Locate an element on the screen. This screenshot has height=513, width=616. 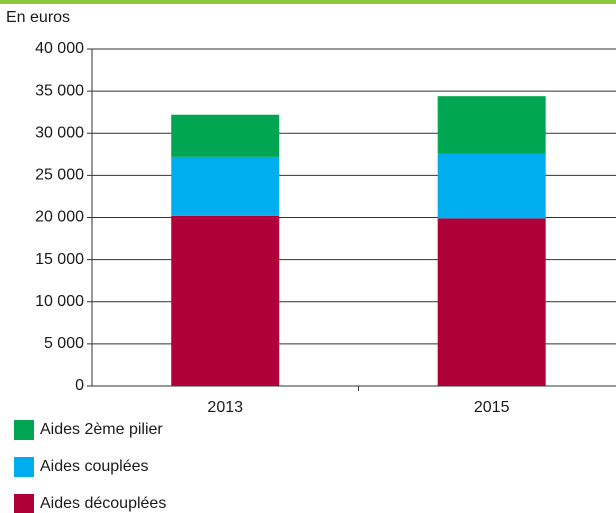
y-tick-label: 25 000 is located at coordinates (59, 175).